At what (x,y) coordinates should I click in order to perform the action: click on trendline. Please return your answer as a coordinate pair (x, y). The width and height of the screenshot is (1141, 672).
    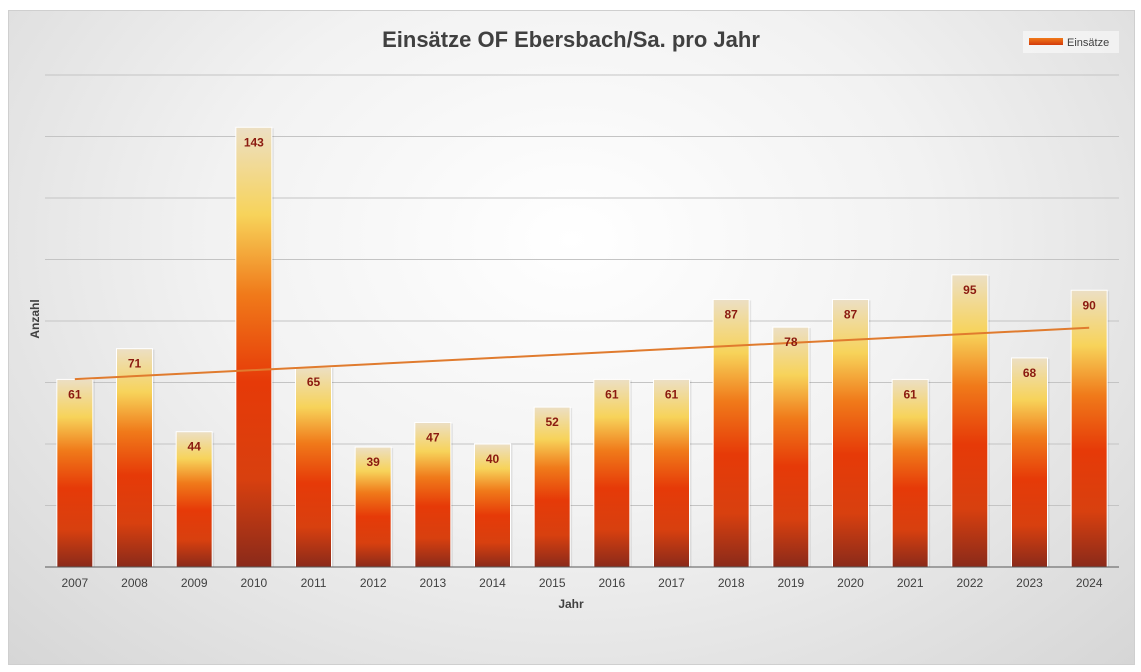
    Looking at the image, I should click on (582, 353).